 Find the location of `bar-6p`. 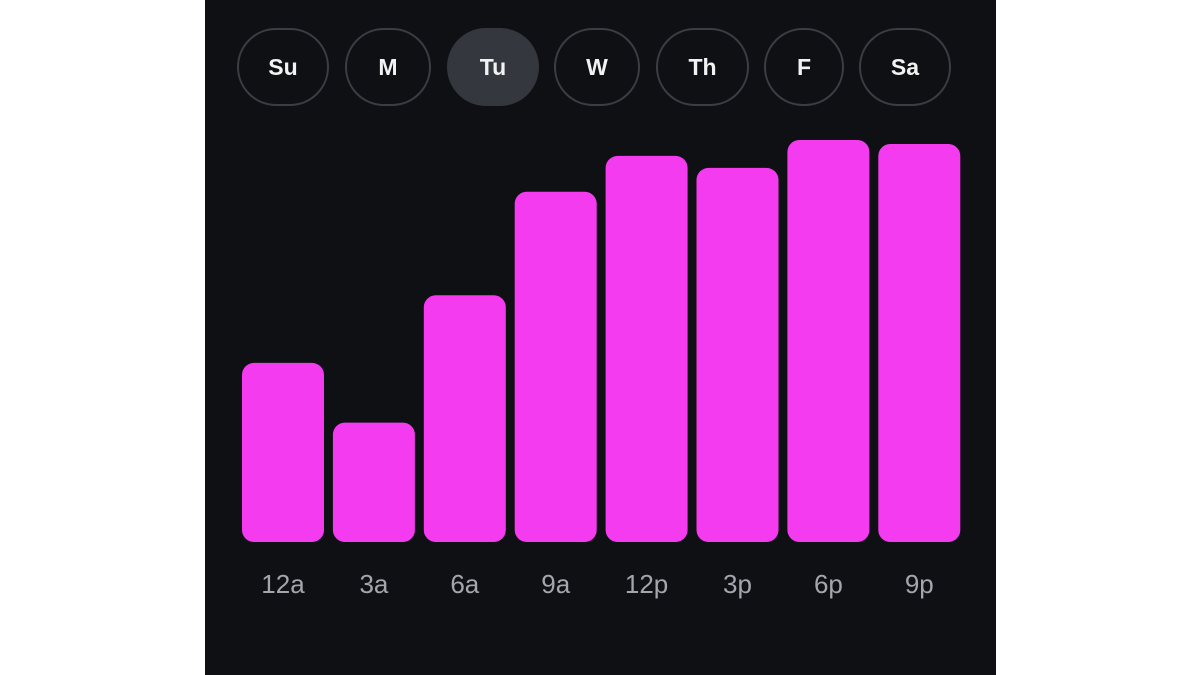

bar-6p is located at coordinates (828, 341).